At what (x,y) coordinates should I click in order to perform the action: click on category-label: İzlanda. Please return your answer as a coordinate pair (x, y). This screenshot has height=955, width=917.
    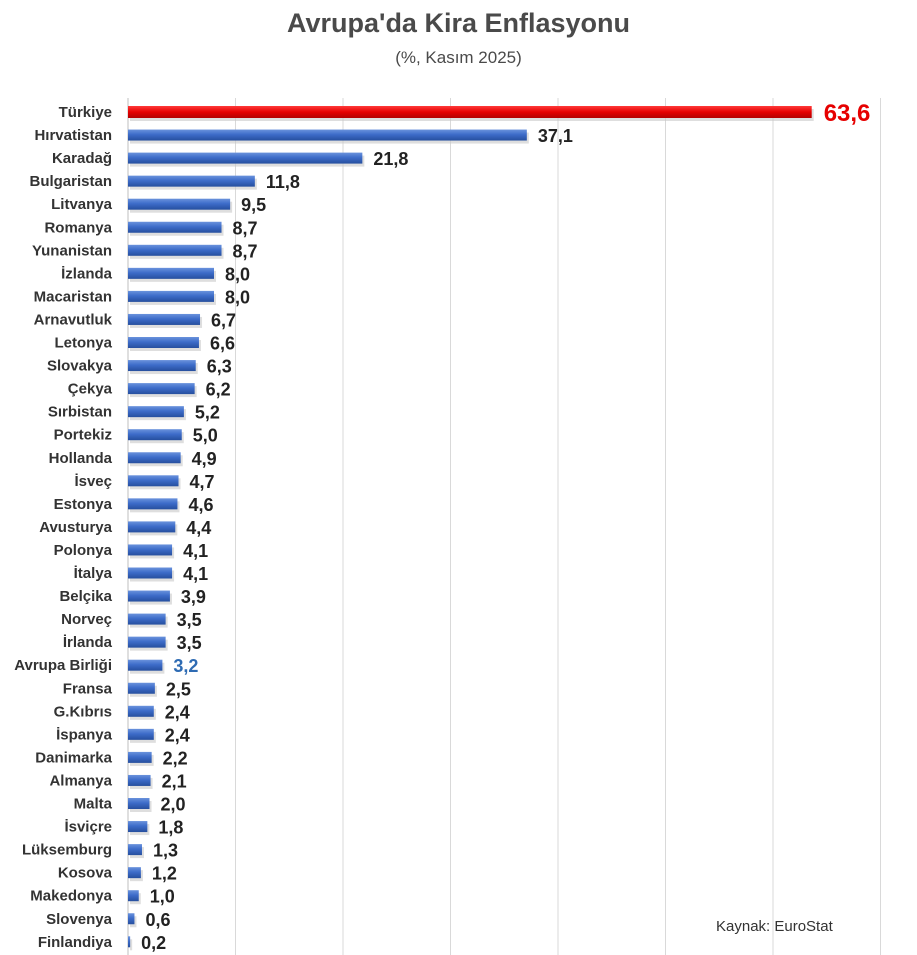
    Looking at the image, I should click on (87, 273).